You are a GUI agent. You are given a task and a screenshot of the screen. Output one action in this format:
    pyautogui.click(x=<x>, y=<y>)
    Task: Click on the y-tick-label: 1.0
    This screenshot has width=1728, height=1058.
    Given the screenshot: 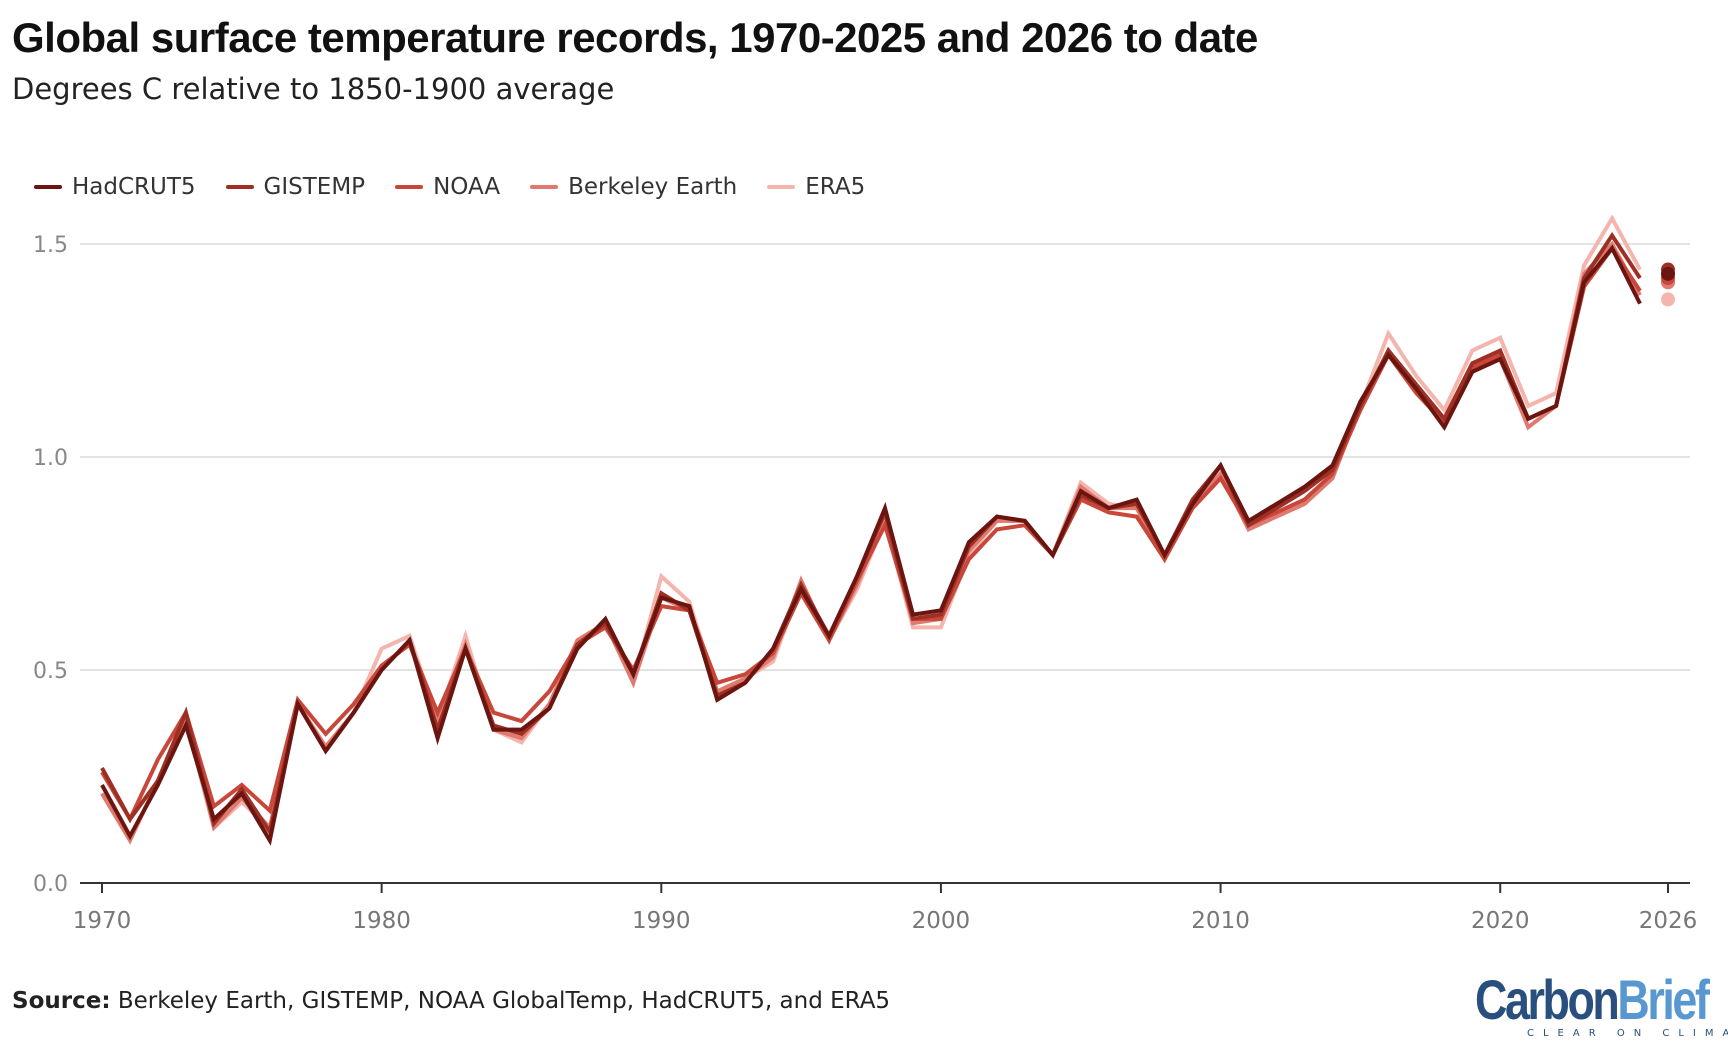 What is the action you would take?
    pyautogui.click(x=50, y=458)
    